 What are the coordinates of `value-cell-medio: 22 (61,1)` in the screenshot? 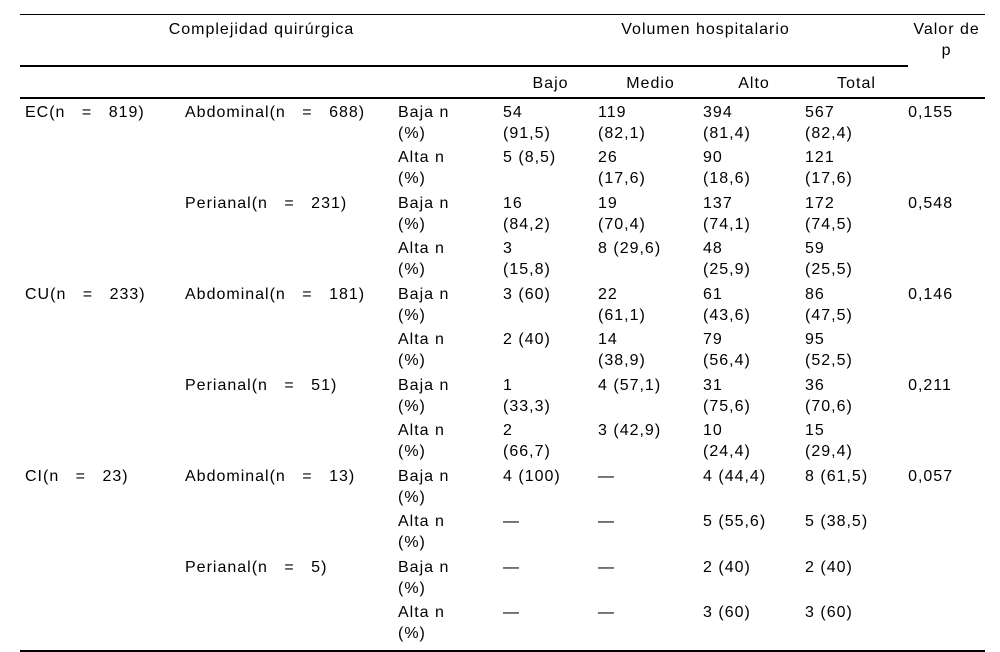 It's located at (622, 304).